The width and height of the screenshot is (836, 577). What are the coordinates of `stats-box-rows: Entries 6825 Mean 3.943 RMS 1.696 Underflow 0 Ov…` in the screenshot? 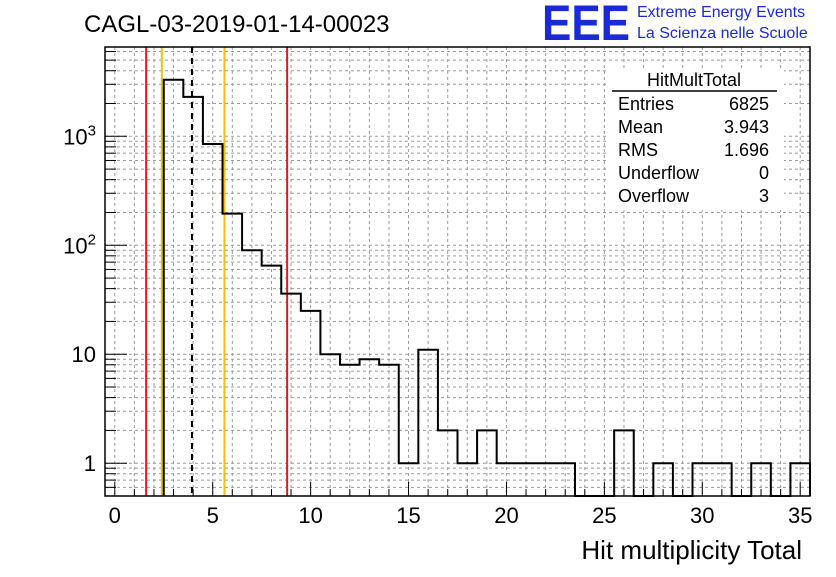 It's located at (693, 150).